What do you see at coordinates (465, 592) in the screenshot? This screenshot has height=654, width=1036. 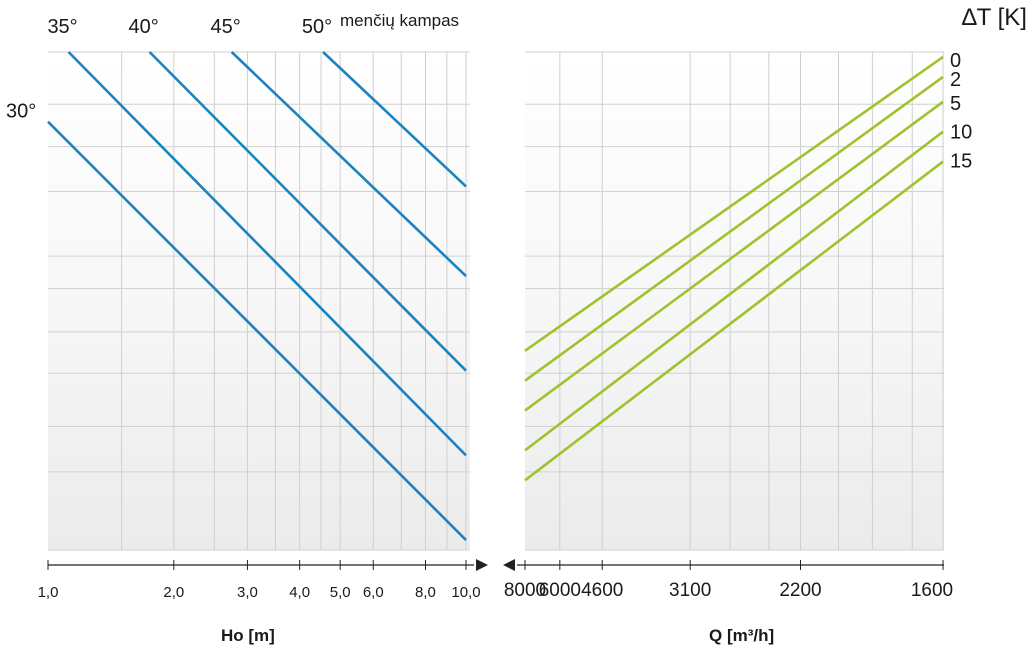 I see `left-tick-label: 10,0` at bounding box center [465, 592].